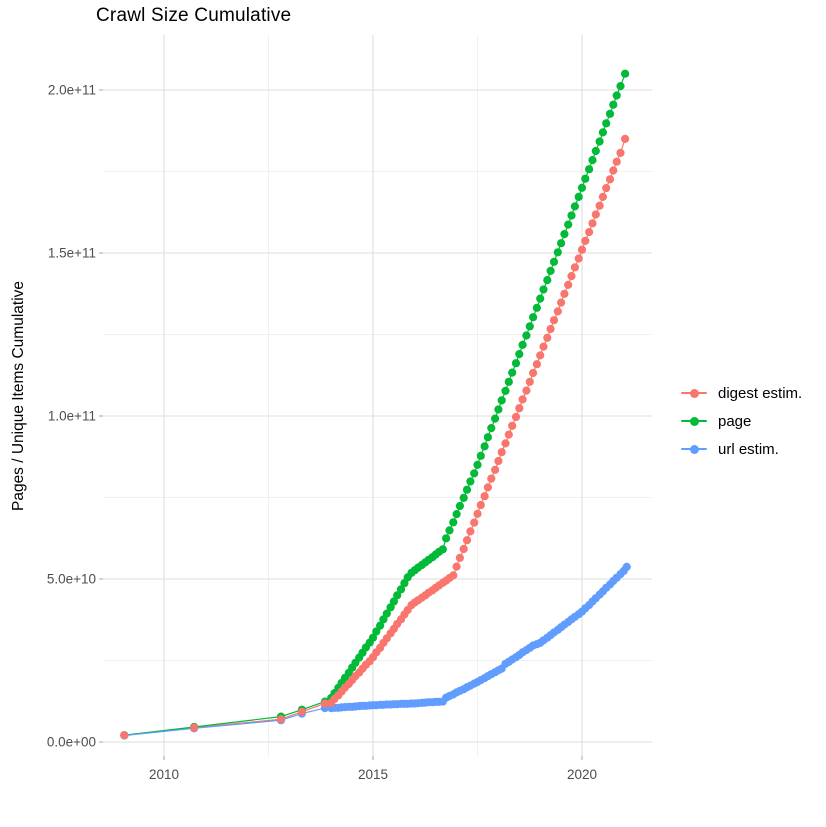 Image resolution: width=826 pixels, height=827 pixels. I want to click on x-tick-label: 2010, so click(164, 774).